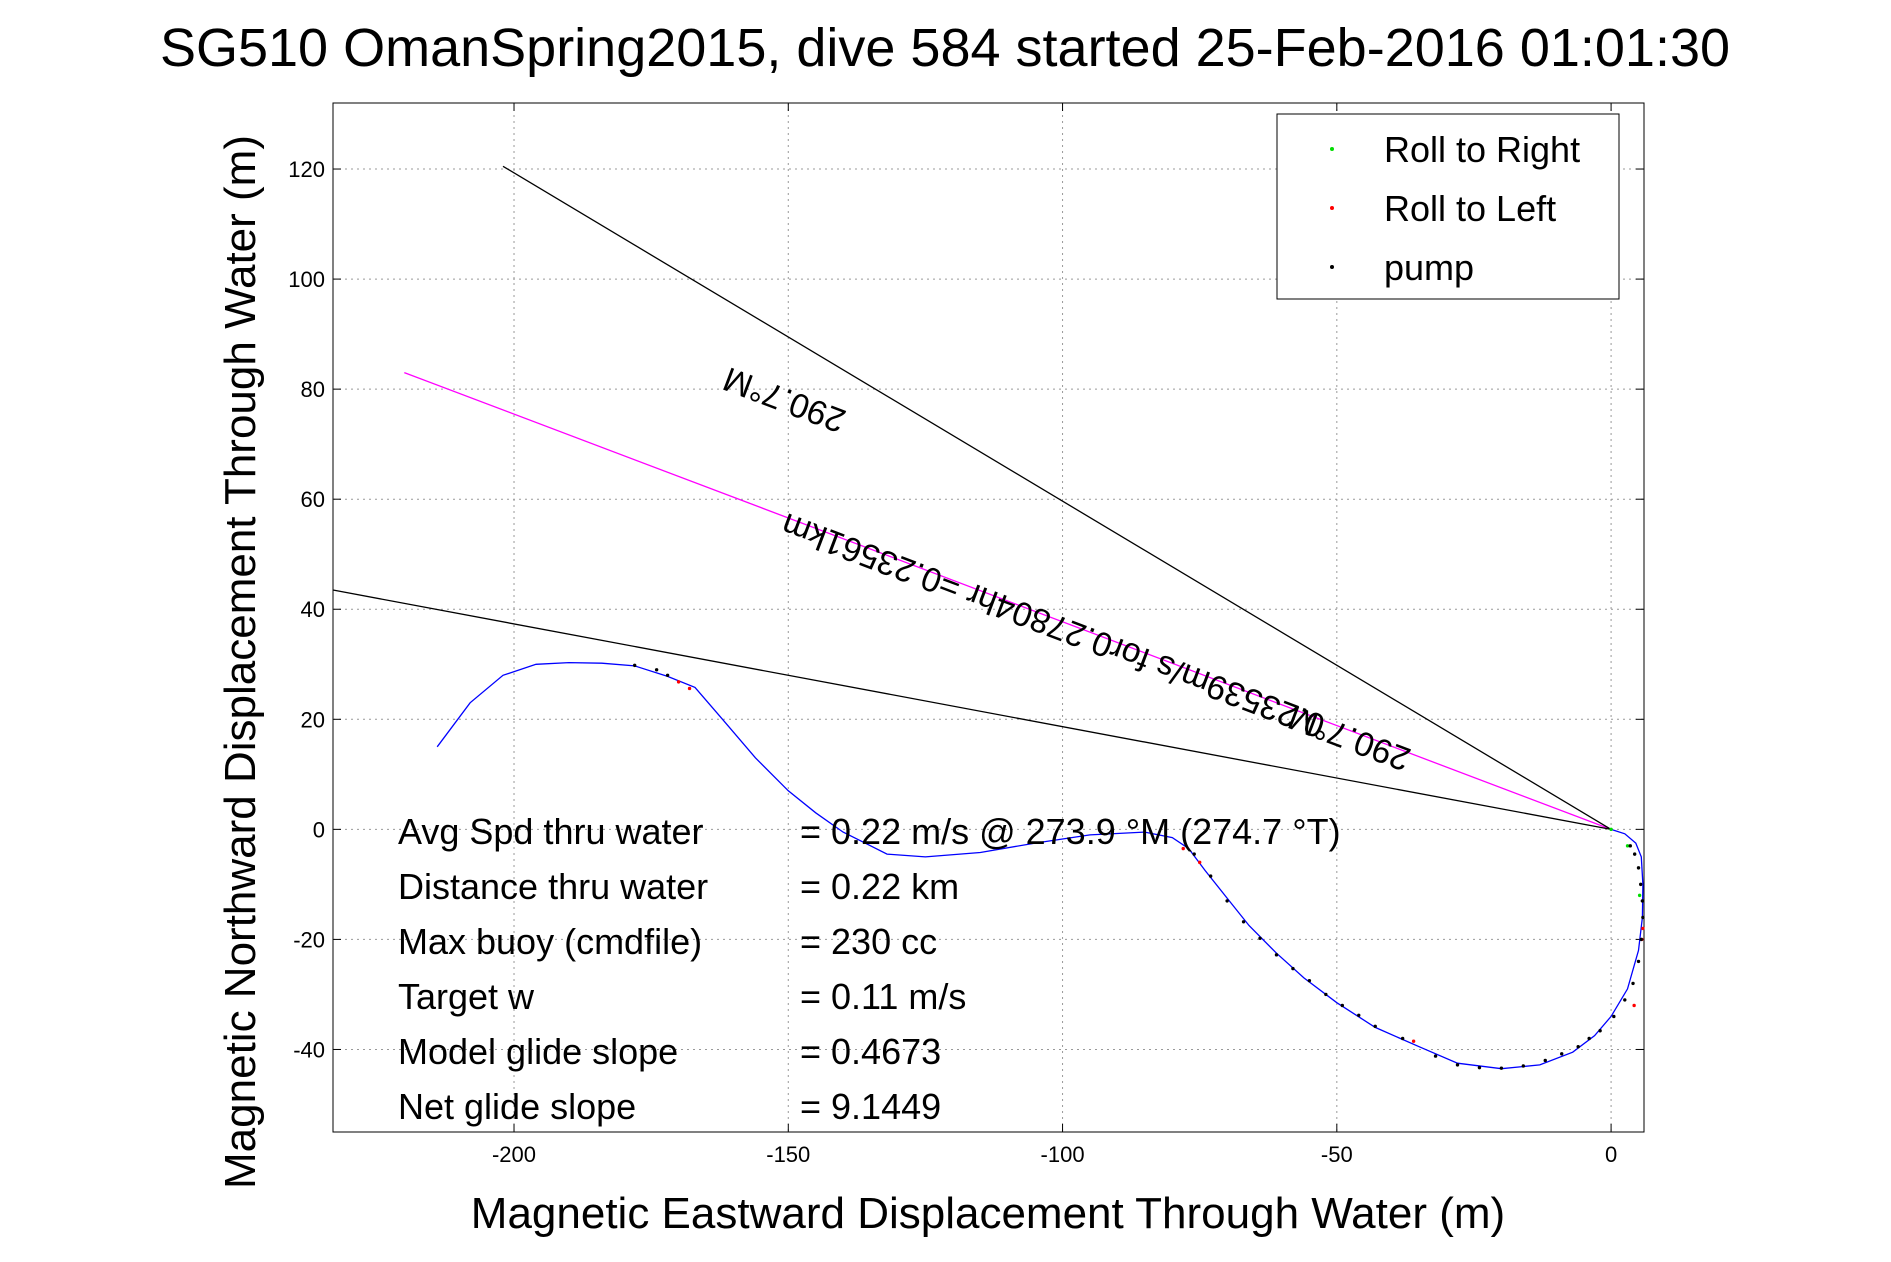 This screenshot has height=1262, width=1891. I want to click on legend-box, so click(1448, 206).